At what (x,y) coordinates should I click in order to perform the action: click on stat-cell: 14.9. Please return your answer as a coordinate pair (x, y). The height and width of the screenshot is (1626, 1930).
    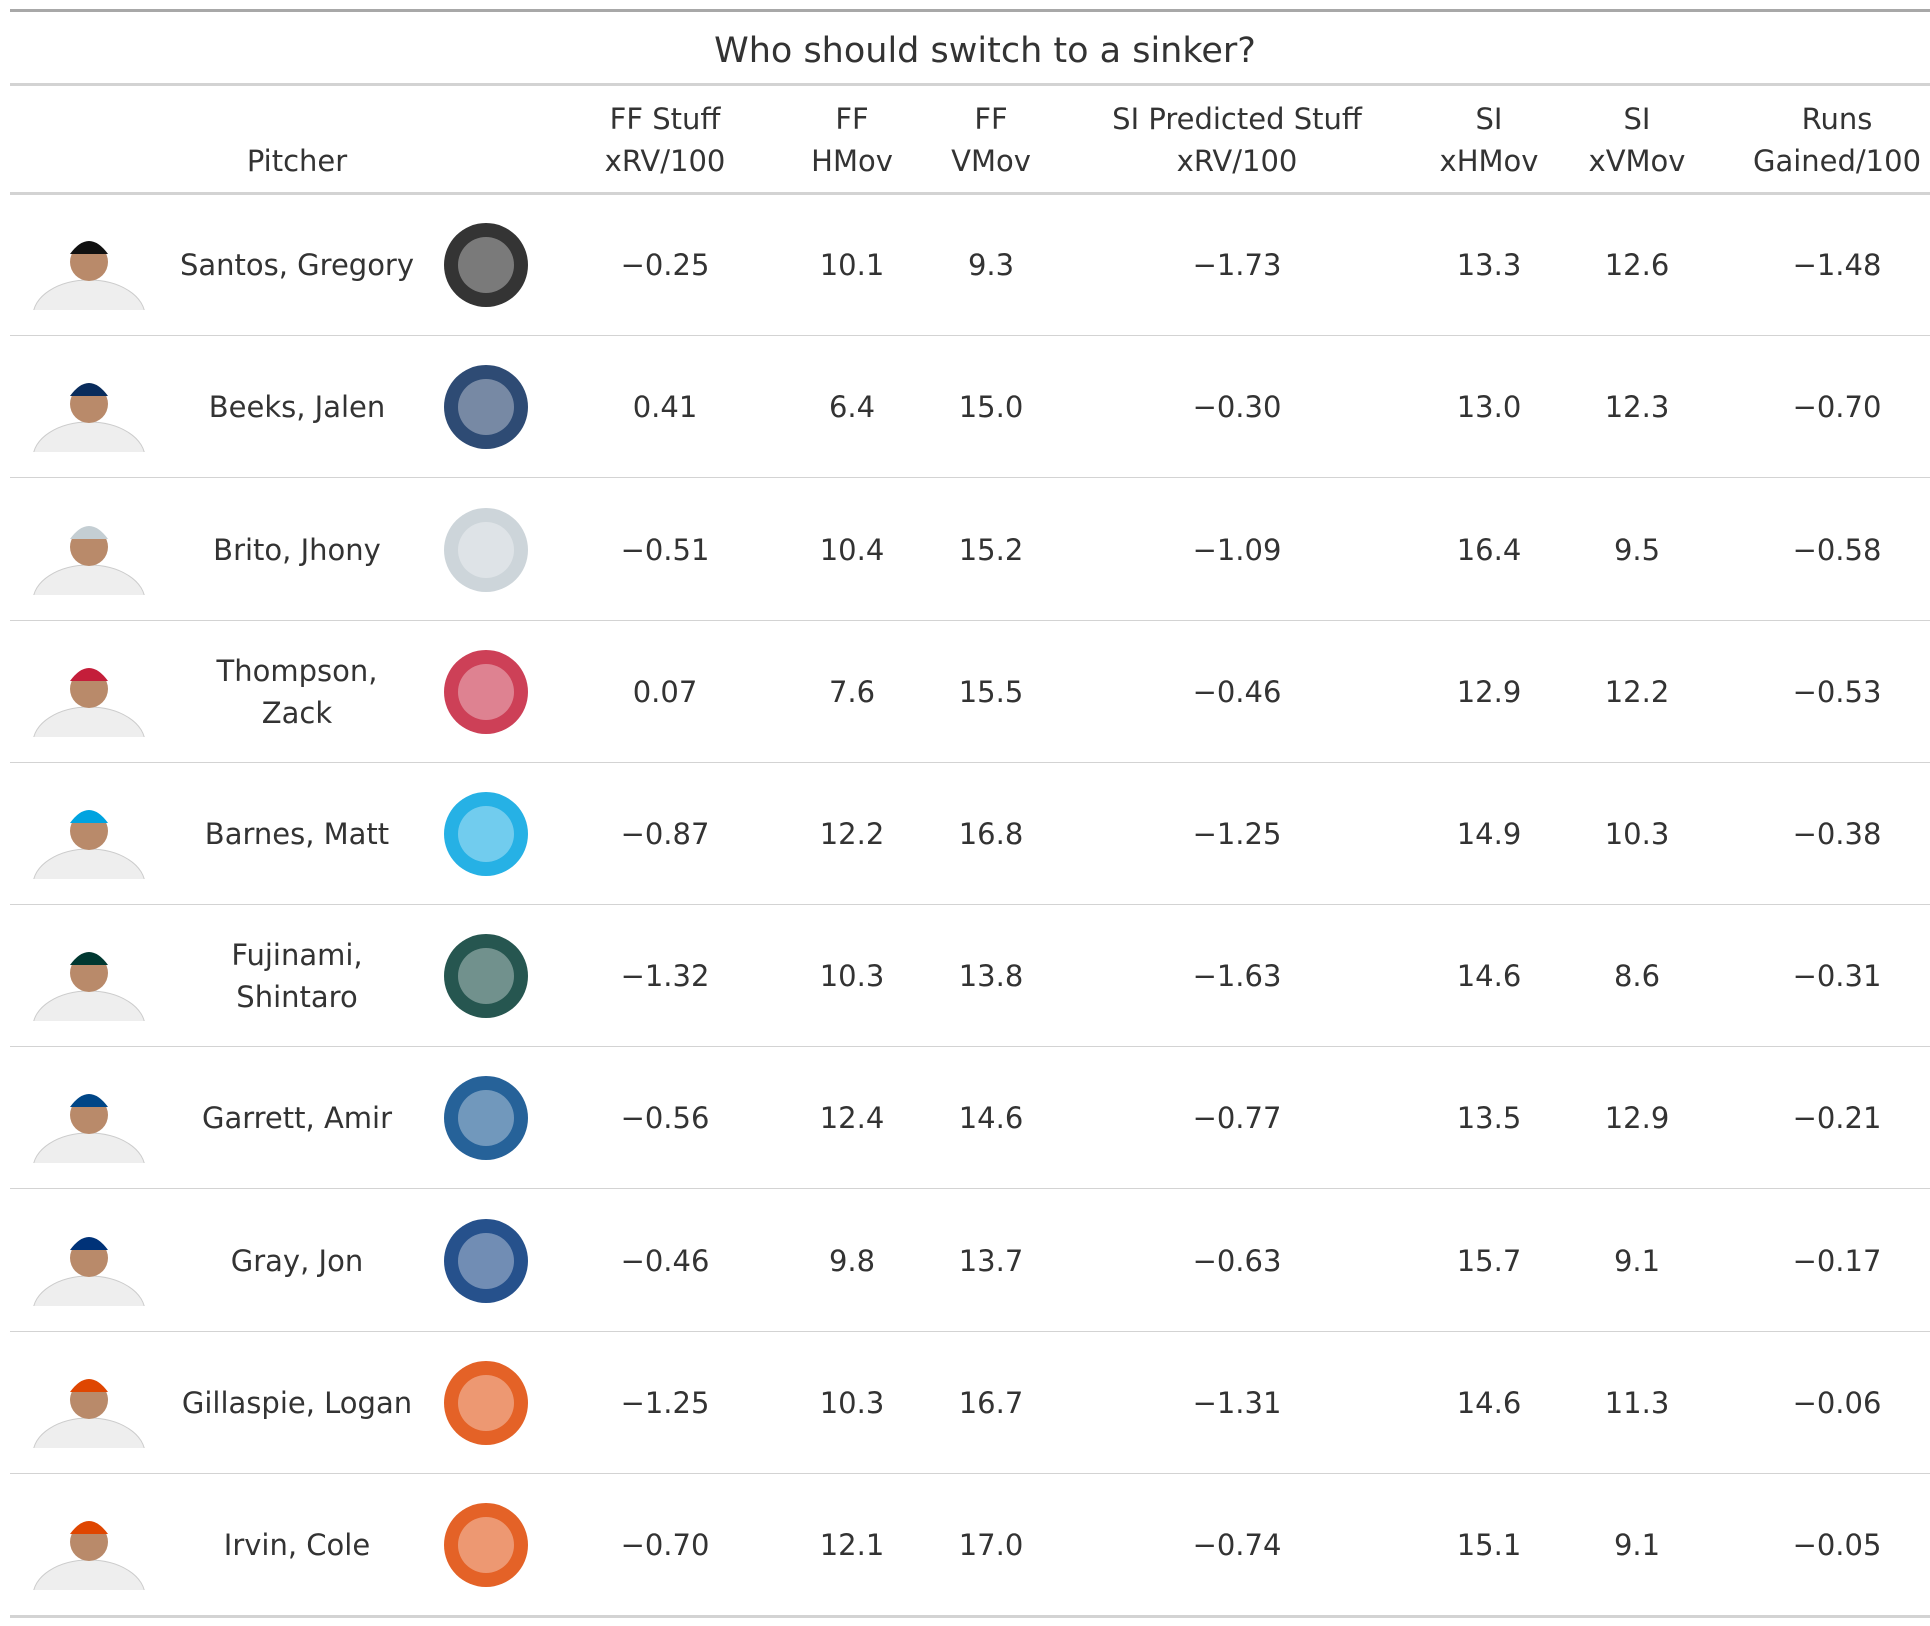
    Looking at the image, I should click on (1489, 833).